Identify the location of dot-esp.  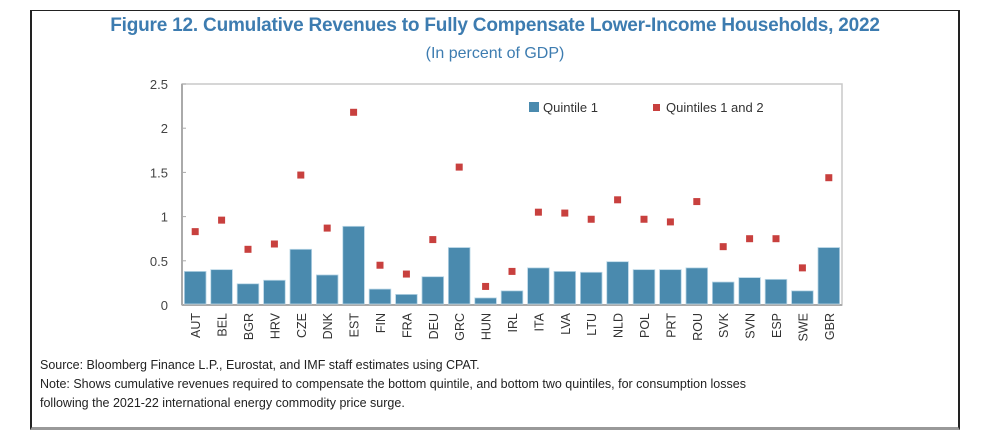
(776, 239).